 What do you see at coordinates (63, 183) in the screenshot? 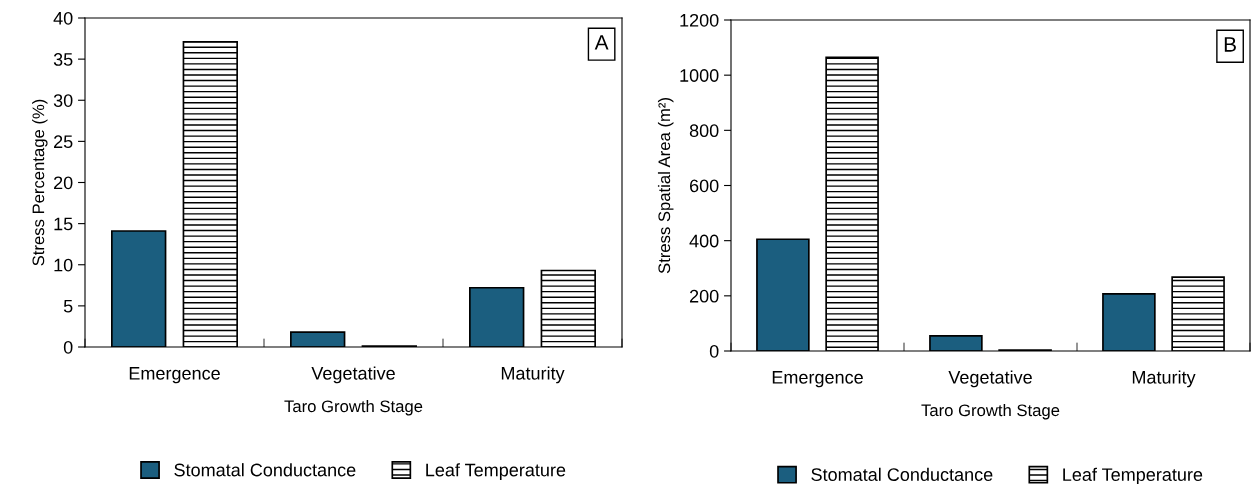
I see `y-tick-label: 20` at bounding box center [63, 183].